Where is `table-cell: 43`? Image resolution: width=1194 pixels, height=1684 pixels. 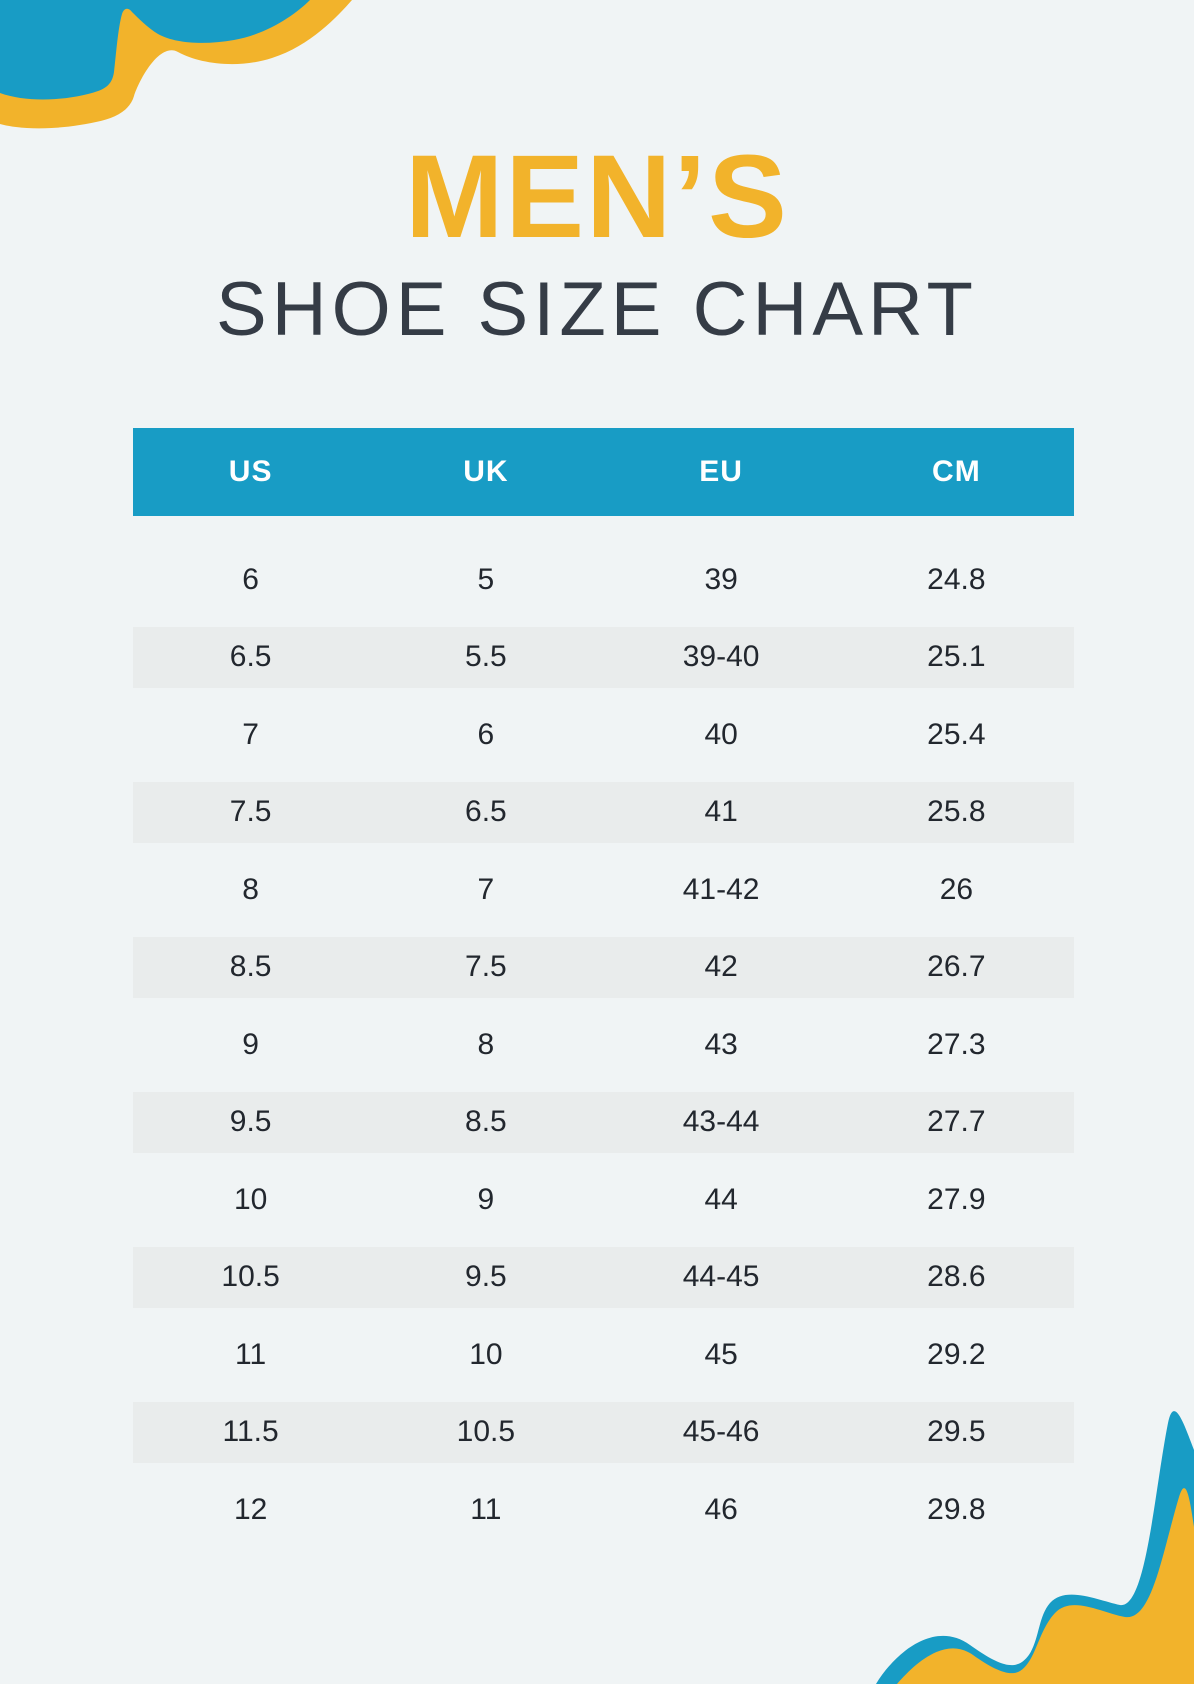 table-cell: 43 is located at coordinates (721, 1044).